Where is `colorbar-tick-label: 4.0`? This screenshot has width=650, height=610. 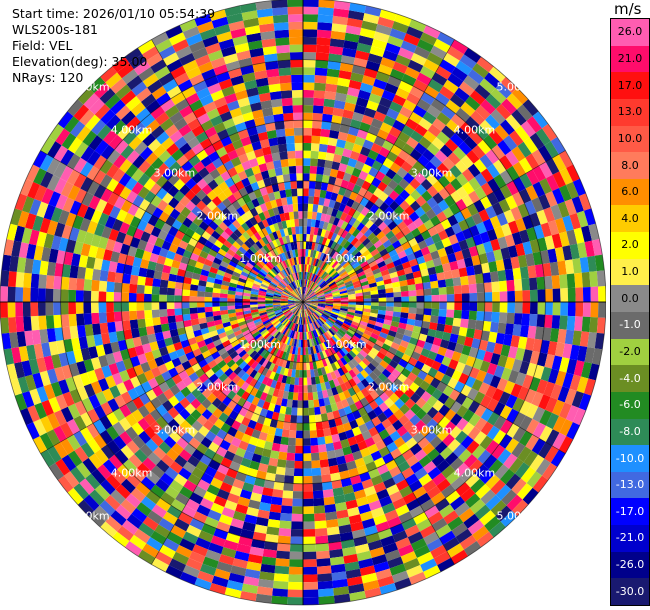 colorbar-tick-label: 4.0 is located at coordinates (630, 218).